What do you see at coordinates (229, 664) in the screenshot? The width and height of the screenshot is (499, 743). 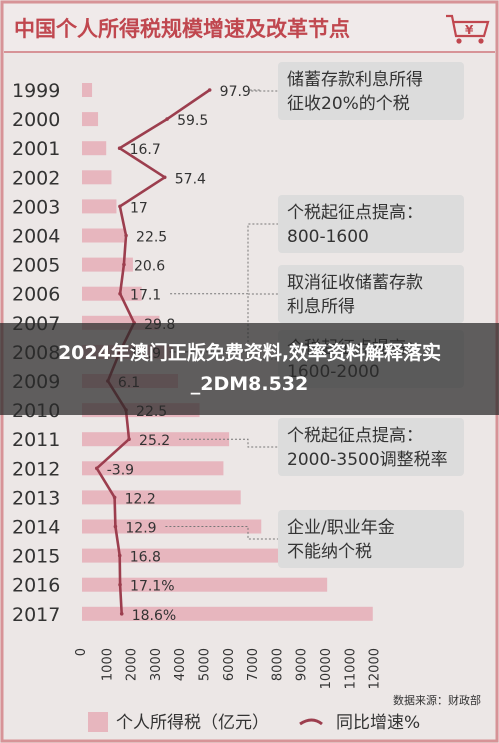 I see `x-tick-label: 6000` at bounding box center [229, 664].